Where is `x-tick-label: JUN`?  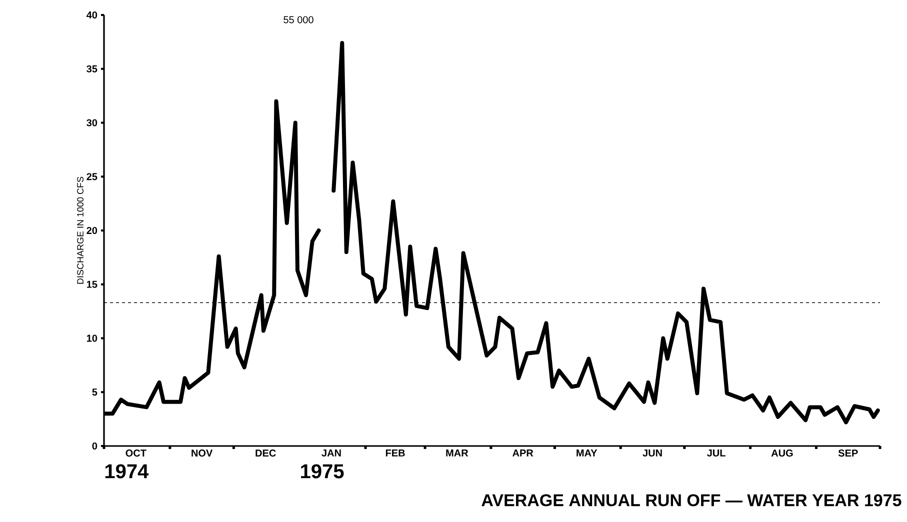 x-tick-label: JUN is located at coordinates (652, 453).